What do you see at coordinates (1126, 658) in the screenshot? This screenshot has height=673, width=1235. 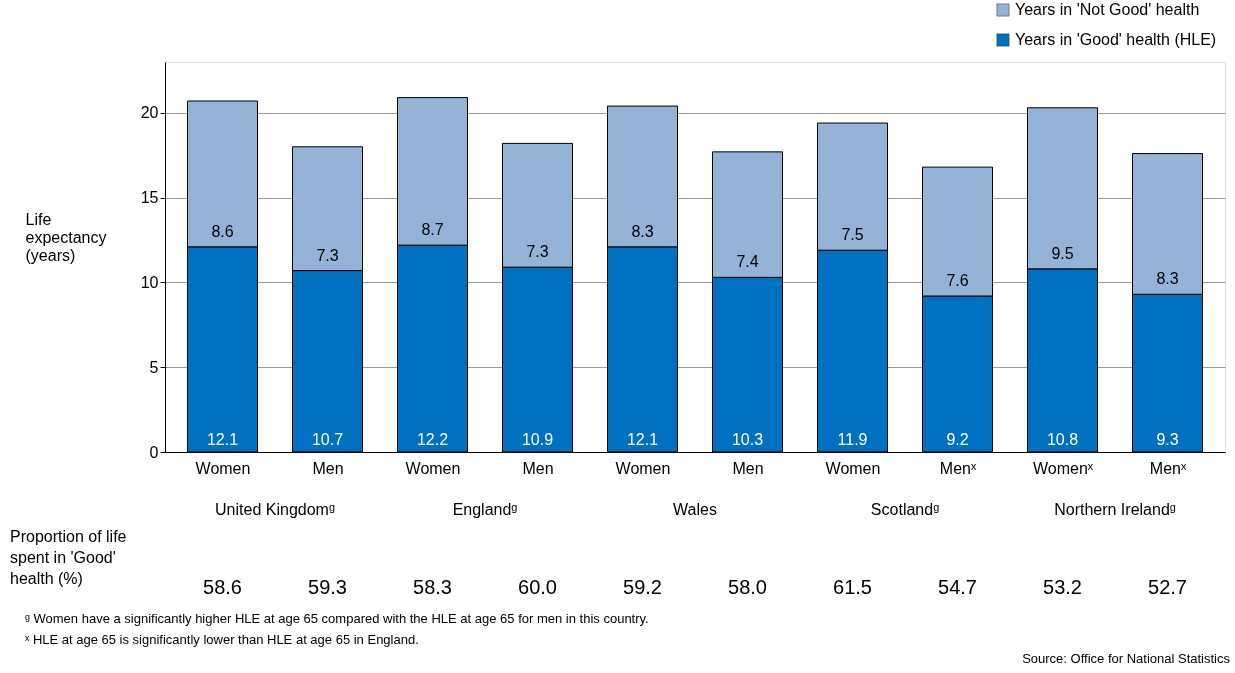 I see `source-note: Source: Office for National Statistics` at bounding box center [1126, 658].